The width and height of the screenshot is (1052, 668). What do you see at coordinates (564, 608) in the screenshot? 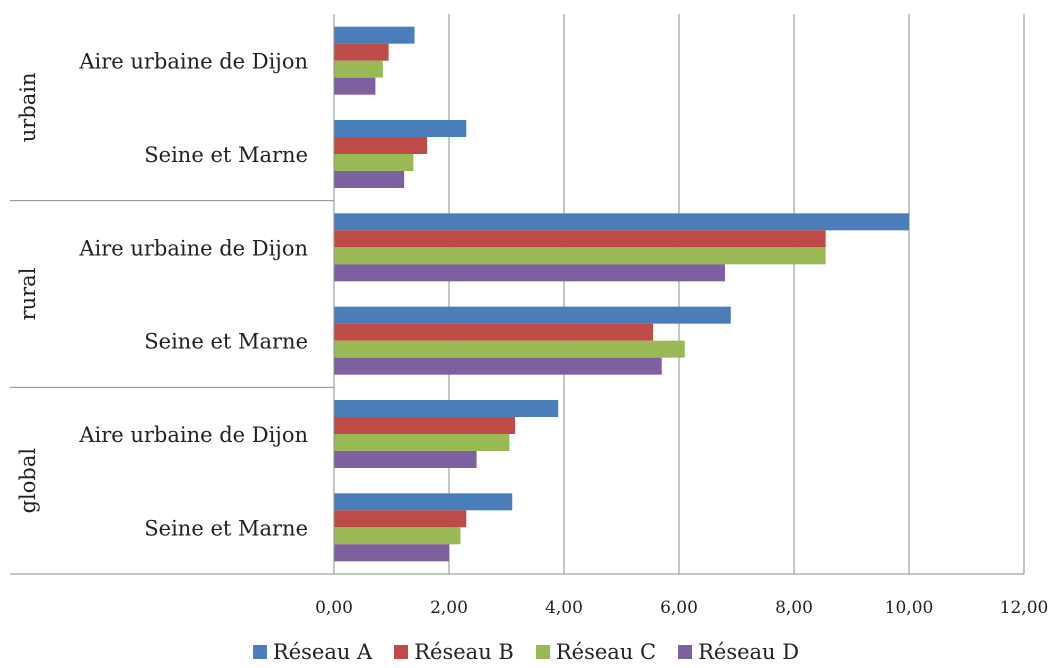
I see `x-tick-label: 4,00` at bounding box center [564, 608].